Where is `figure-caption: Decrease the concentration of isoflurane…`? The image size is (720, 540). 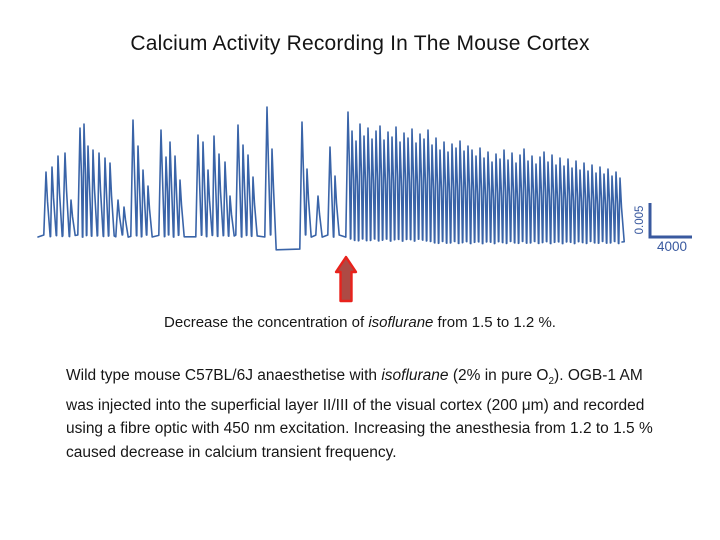
figure-caption: Decrease the concentration of isoflurane… is located at coordinates (360, 322).